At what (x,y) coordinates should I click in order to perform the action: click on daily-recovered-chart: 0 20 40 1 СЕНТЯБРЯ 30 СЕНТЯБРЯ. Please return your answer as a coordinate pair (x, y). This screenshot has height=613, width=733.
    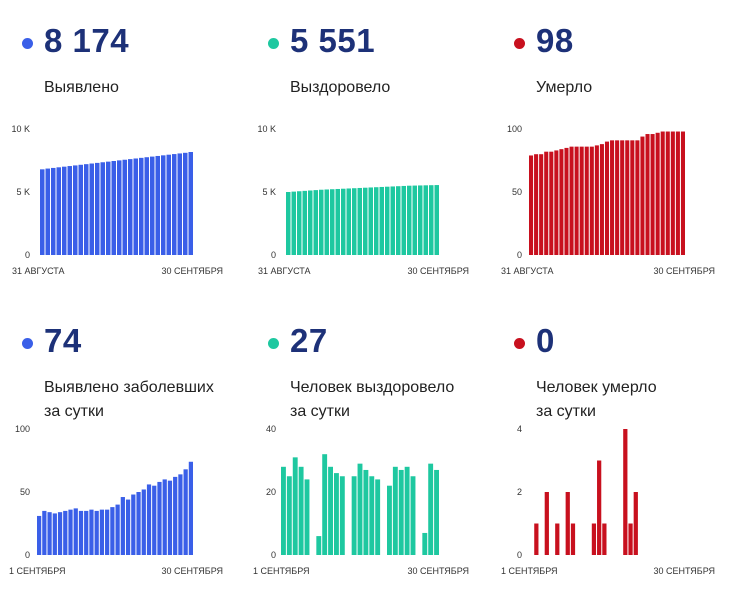
    Looking at the image, I should click on (361, 500).